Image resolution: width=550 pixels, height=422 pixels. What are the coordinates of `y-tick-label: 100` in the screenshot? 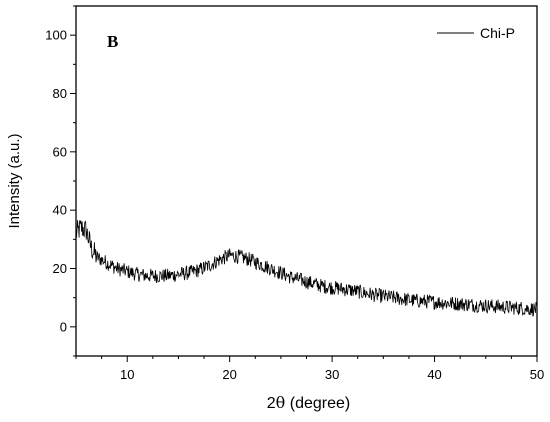 It's located at (56, 35).